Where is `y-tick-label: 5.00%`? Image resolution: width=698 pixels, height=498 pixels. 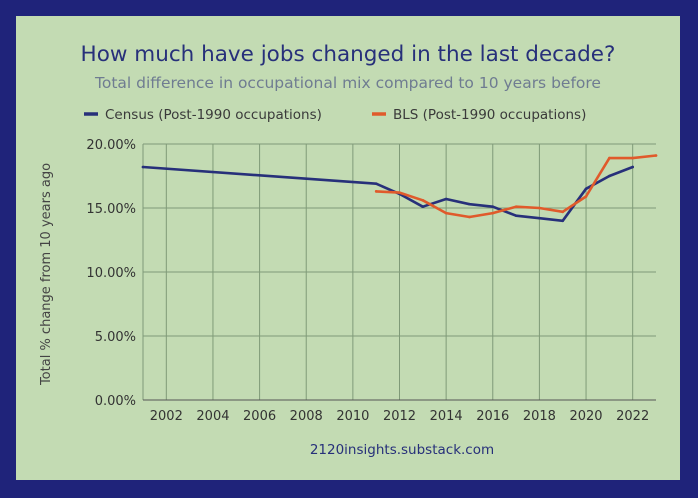
y-tick-label: 5.00% is located at coordinates (115, 337).